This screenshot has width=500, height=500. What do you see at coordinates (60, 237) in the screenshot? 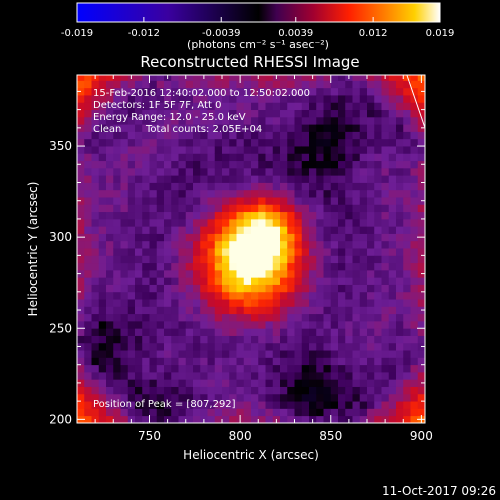
I see `y-tick-label: 300` at bounding box center [60, 237].